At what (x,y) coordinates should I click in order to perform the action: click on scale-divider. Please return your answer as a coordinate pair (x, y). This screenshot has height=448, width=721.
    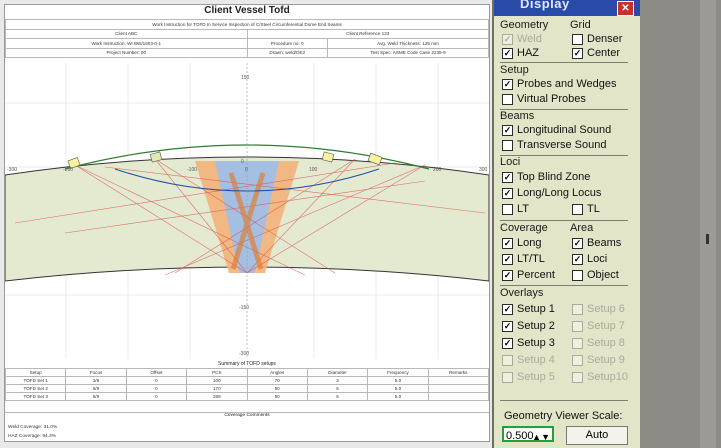
    Looking at the image, I should click on (564, 400).